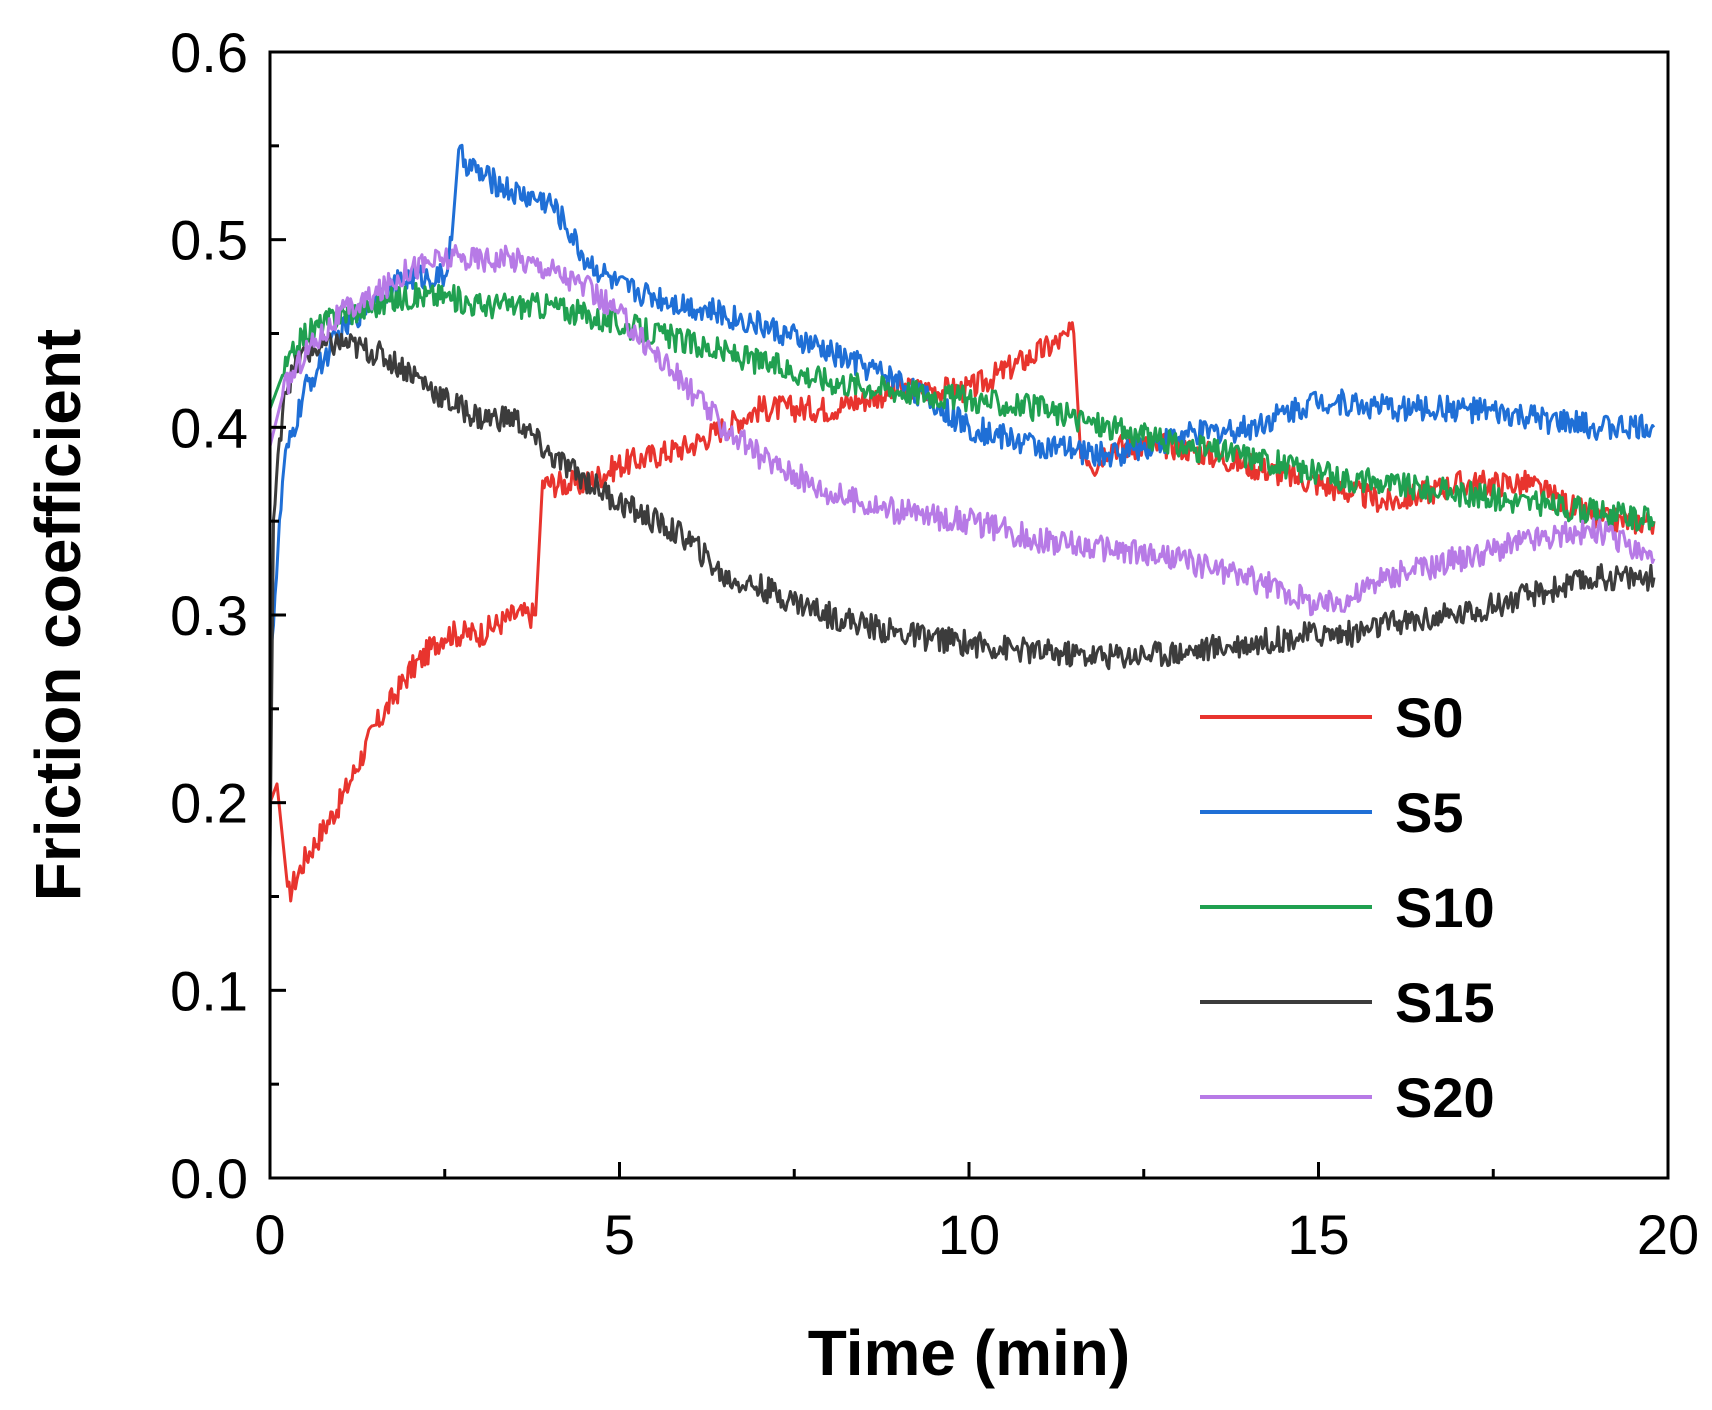 The image size is (1712, 1410). Describe the element at coordinates (1429, 717) in the screenshot. I see `legend-label-s0: S0` at that location.